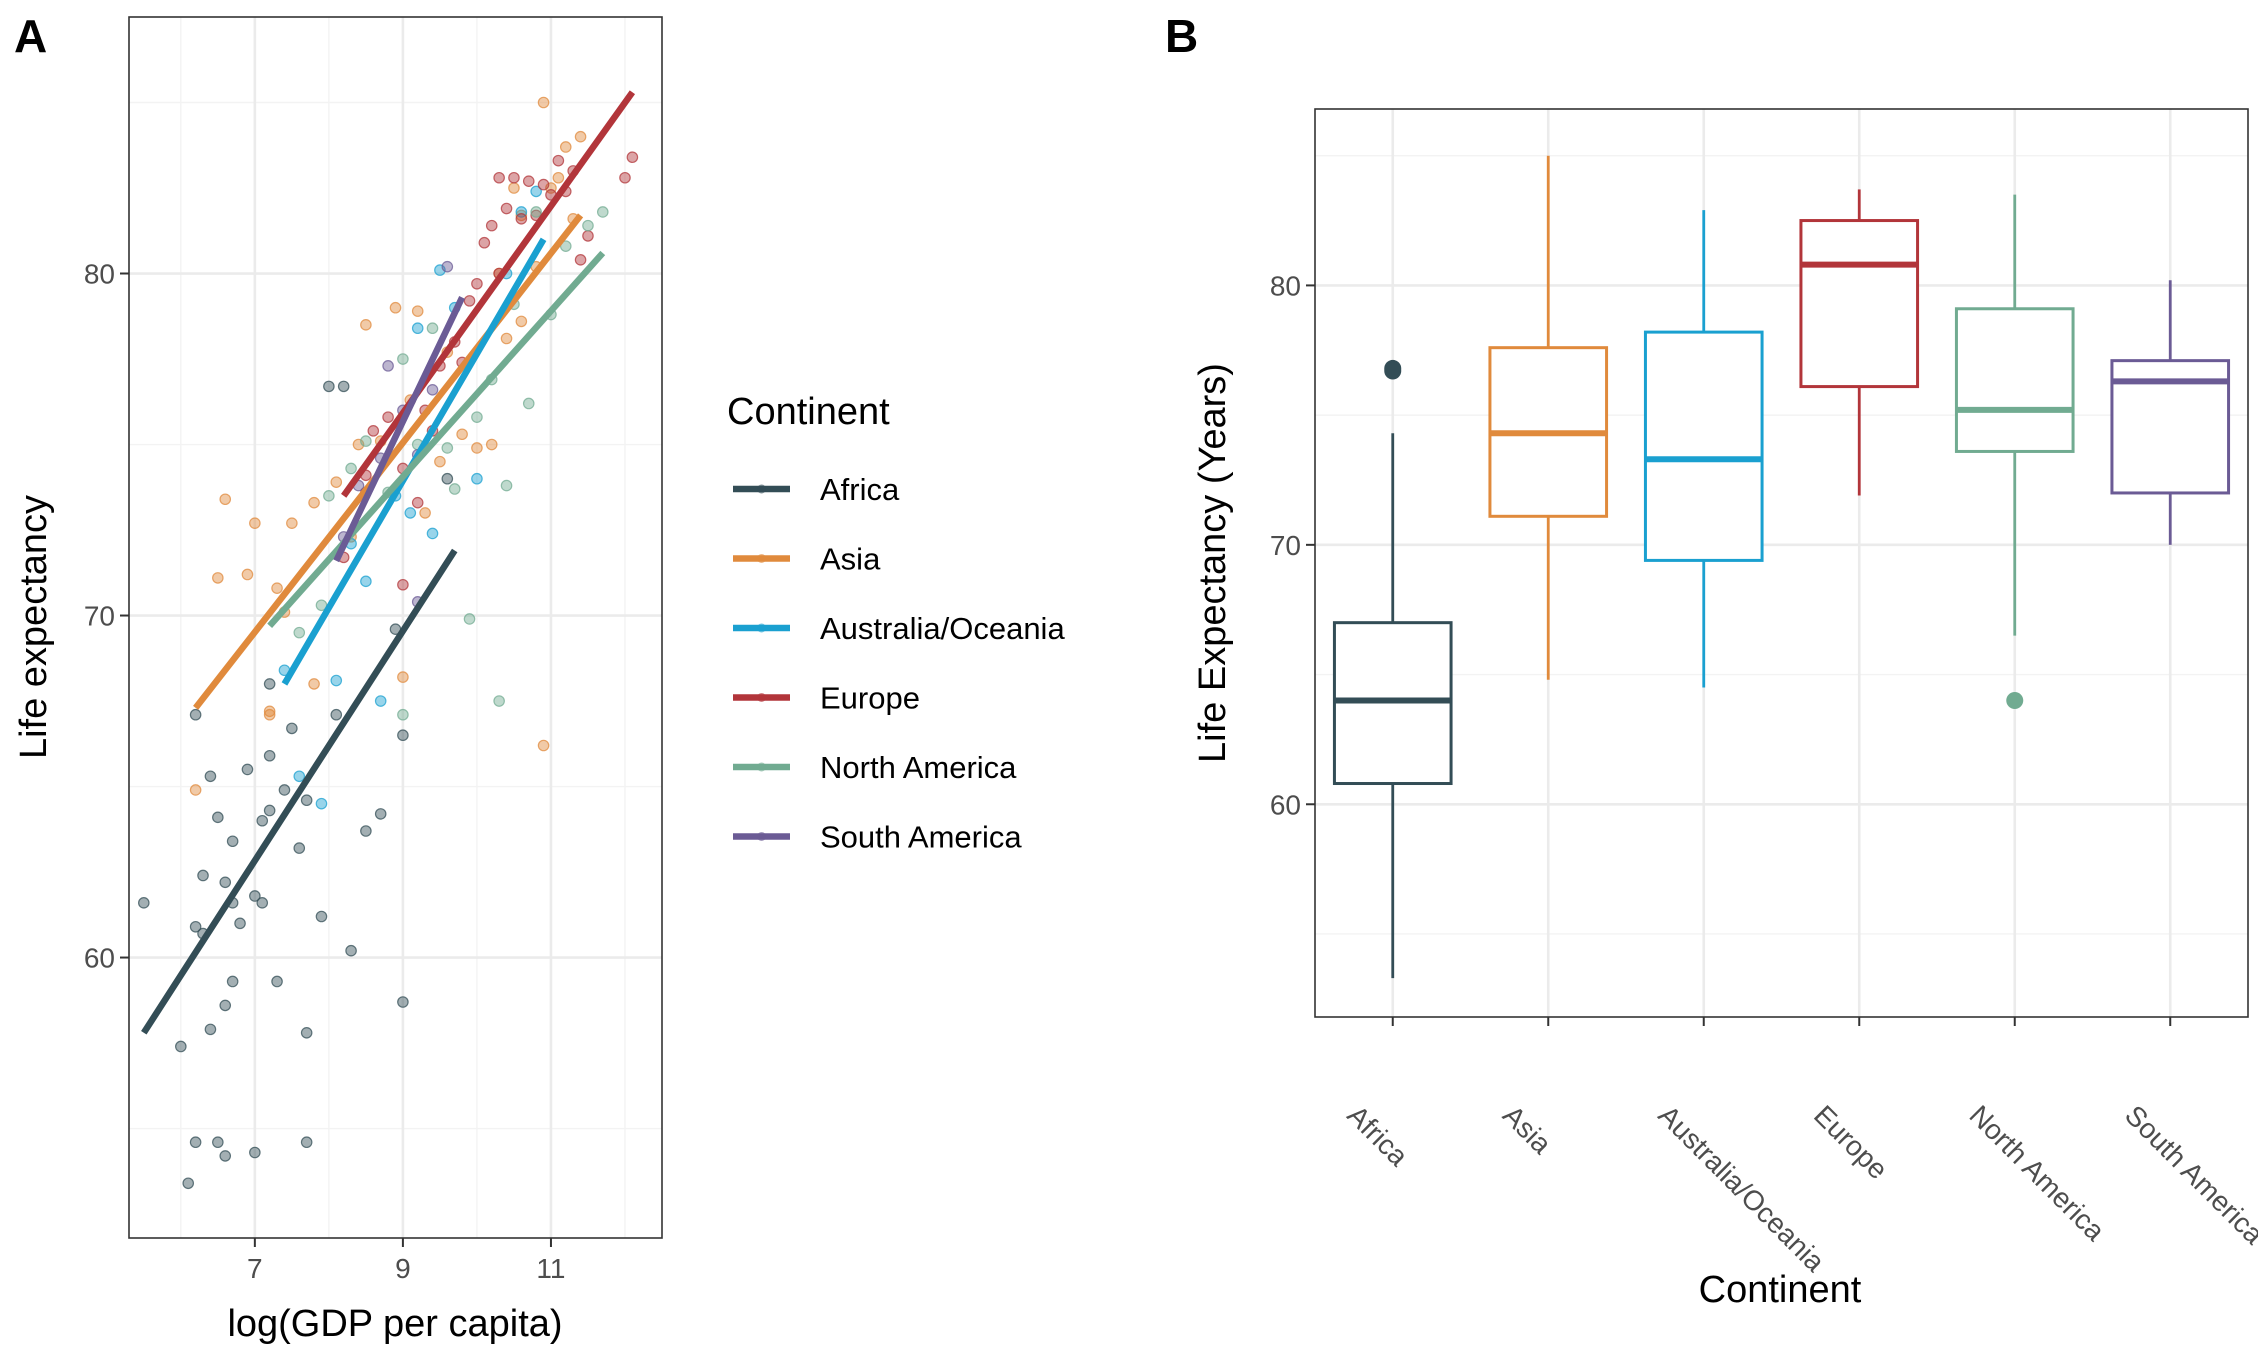 This screenshot has width=2258, height=1356. What do you see at coordinates (921, 837) in the screenshot?
I see `legend-label-south-america: South America` at bounding box center [921, 837].